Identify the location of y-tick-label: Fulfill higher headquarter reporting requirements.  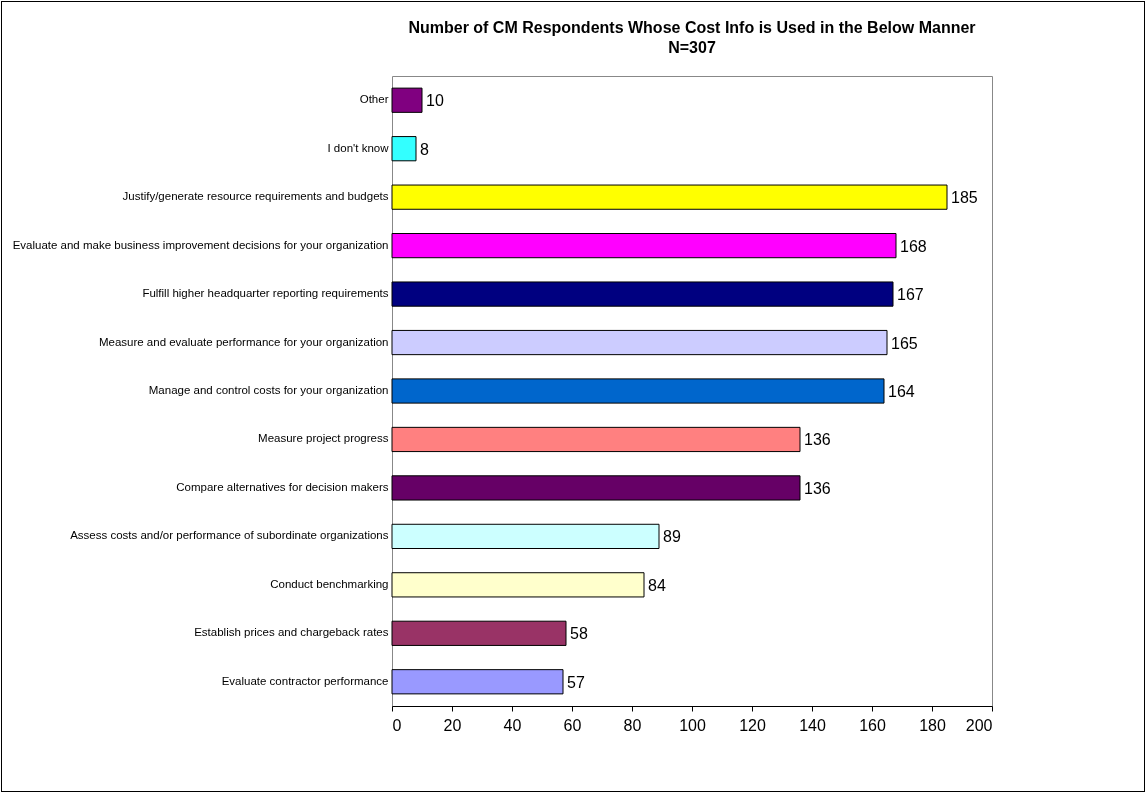
(265, 293).